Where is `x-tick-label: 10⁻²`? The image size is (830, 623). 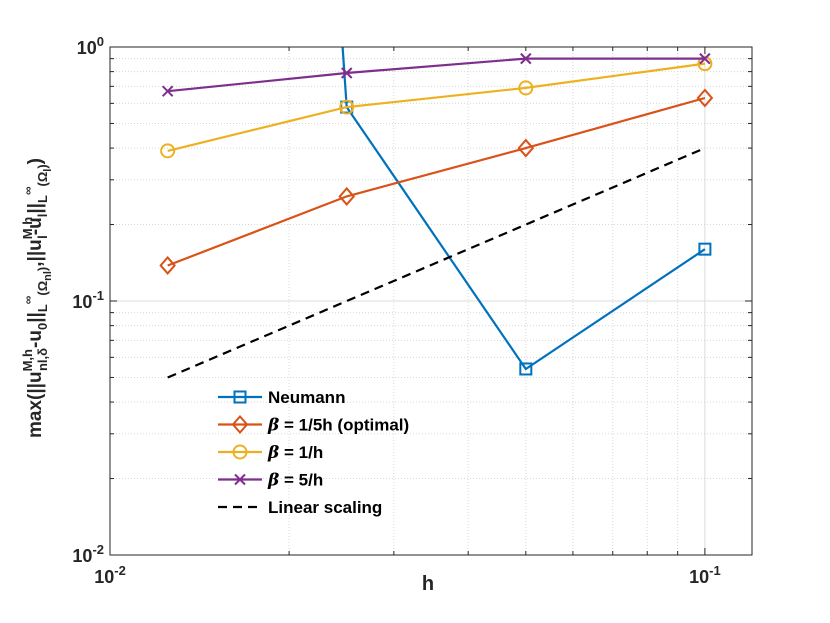
x-tick-label: 10⁻² is located at coordinates (110, 575).